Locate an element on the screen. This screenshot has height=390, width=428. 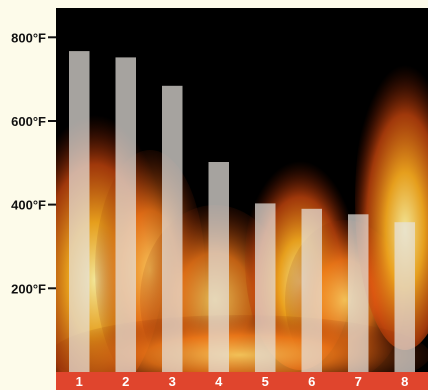
x-tick-label-4: 4 is located at coordinates (219, 381).